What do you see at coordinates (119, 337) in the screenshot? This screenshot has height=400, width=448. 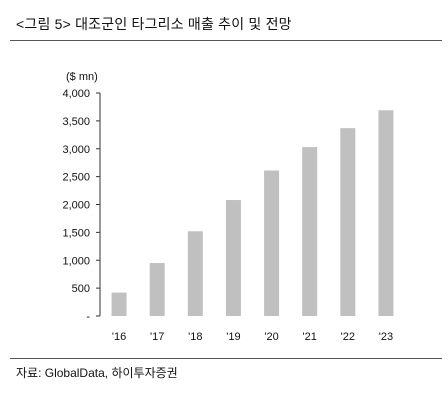 I see `x-tick-label: '16` at bounding box center [119, 337].